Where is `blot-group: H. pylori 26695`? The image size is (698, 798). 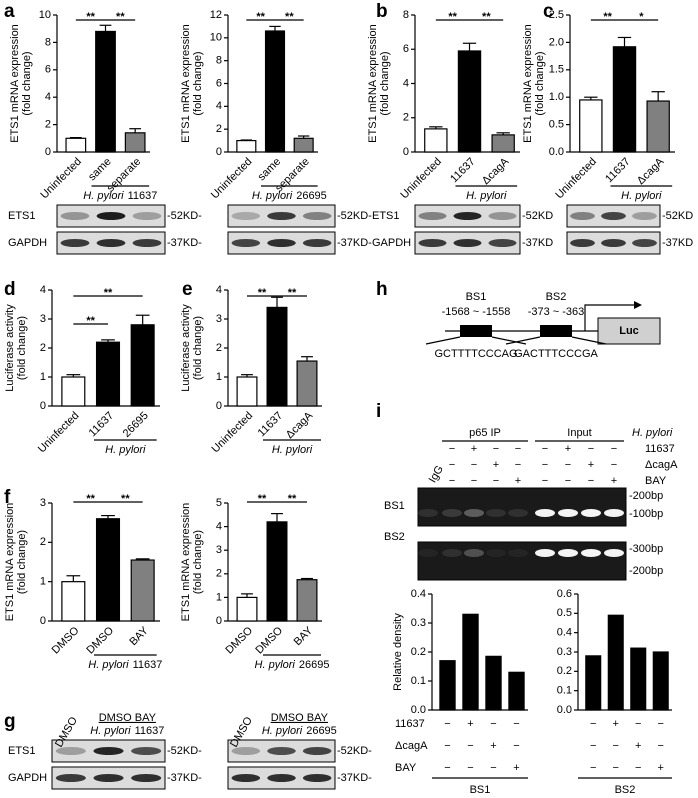
blot-group: H. pylori 26695 is located at coordinates (299, 731).